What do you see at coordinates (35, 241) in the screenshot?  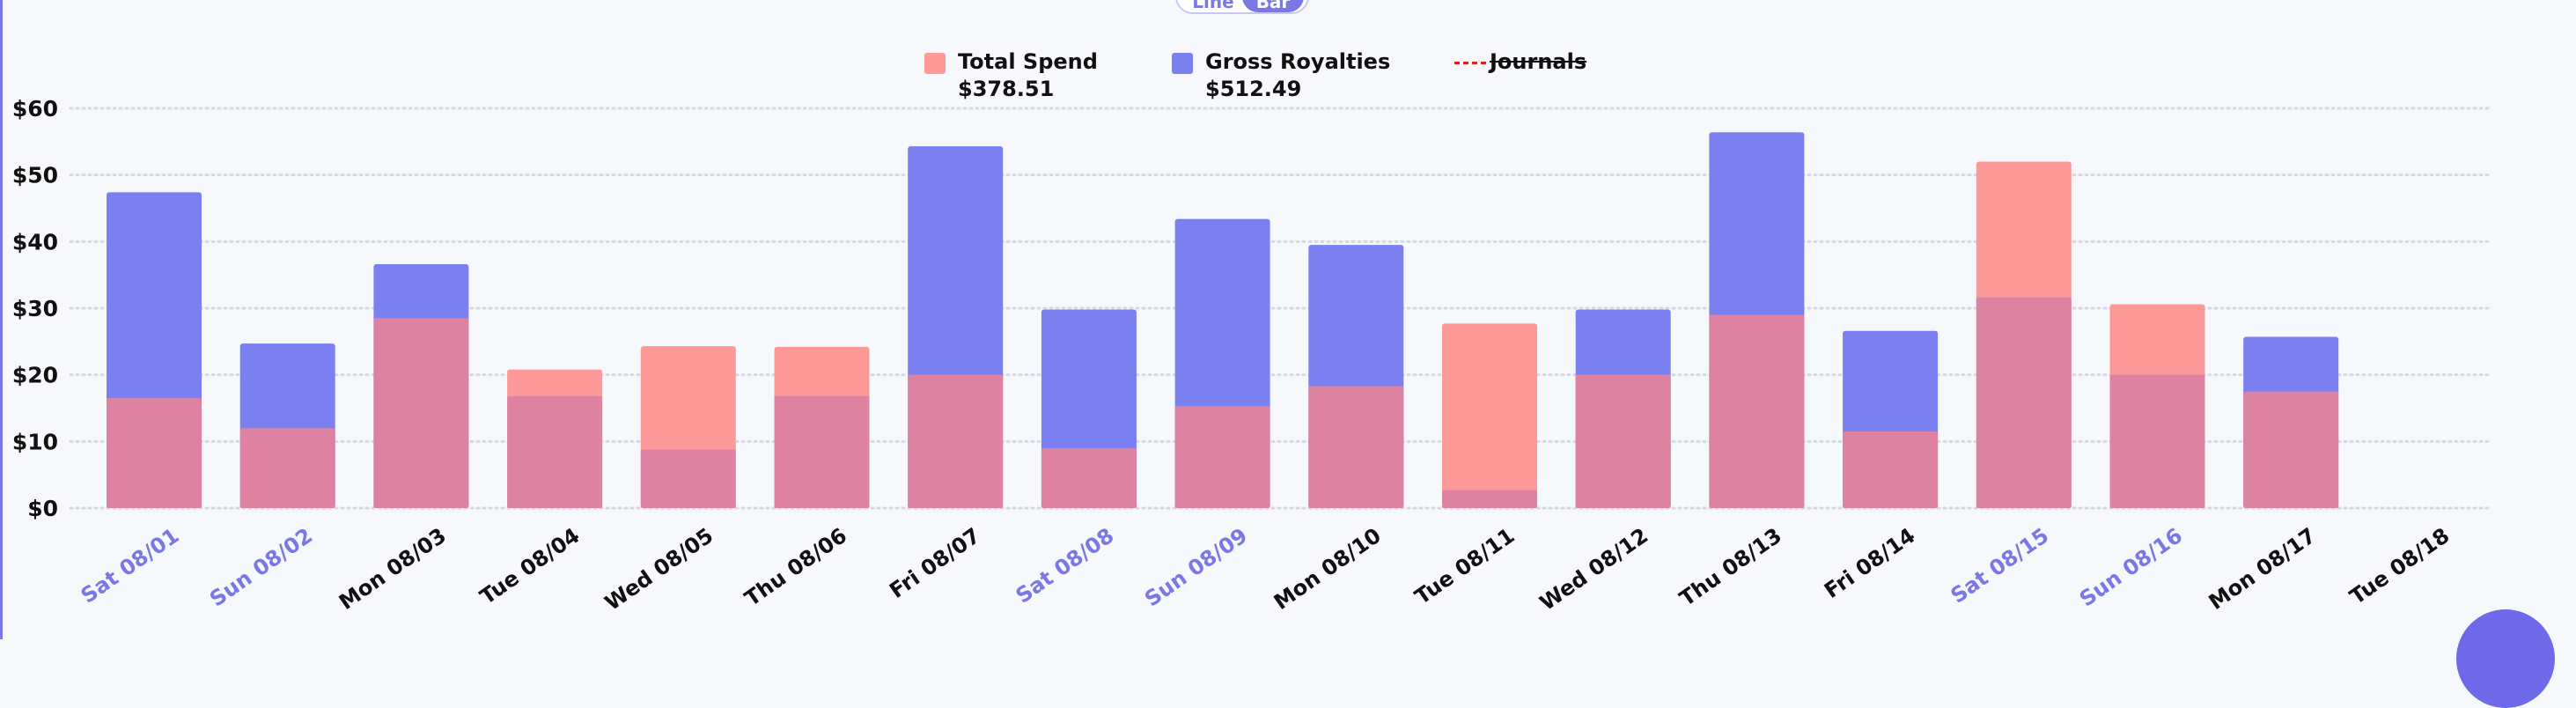 I see `y-tick-label: $40` at bounding box center [35, 241].